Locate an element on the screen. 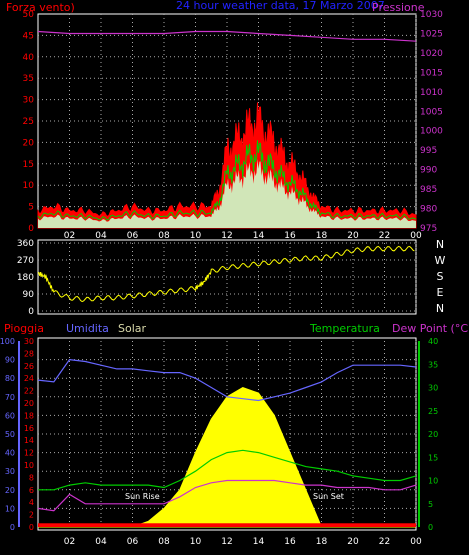 This screenshot has height=555, width=469. y-tick-label-right: 1025 is located at coordinates (431, 34).